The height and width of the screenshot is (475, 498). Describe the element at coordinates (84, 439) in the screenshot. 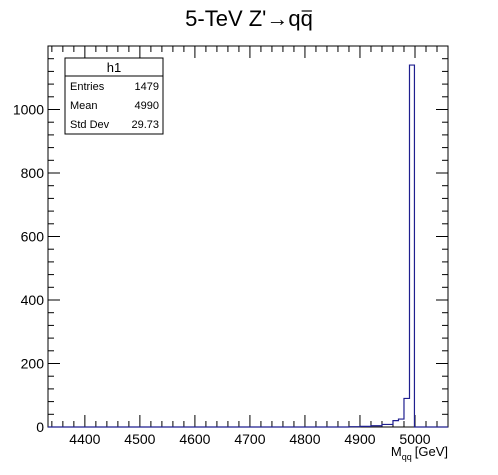

I see `x-tick-label: 4400` at that location.